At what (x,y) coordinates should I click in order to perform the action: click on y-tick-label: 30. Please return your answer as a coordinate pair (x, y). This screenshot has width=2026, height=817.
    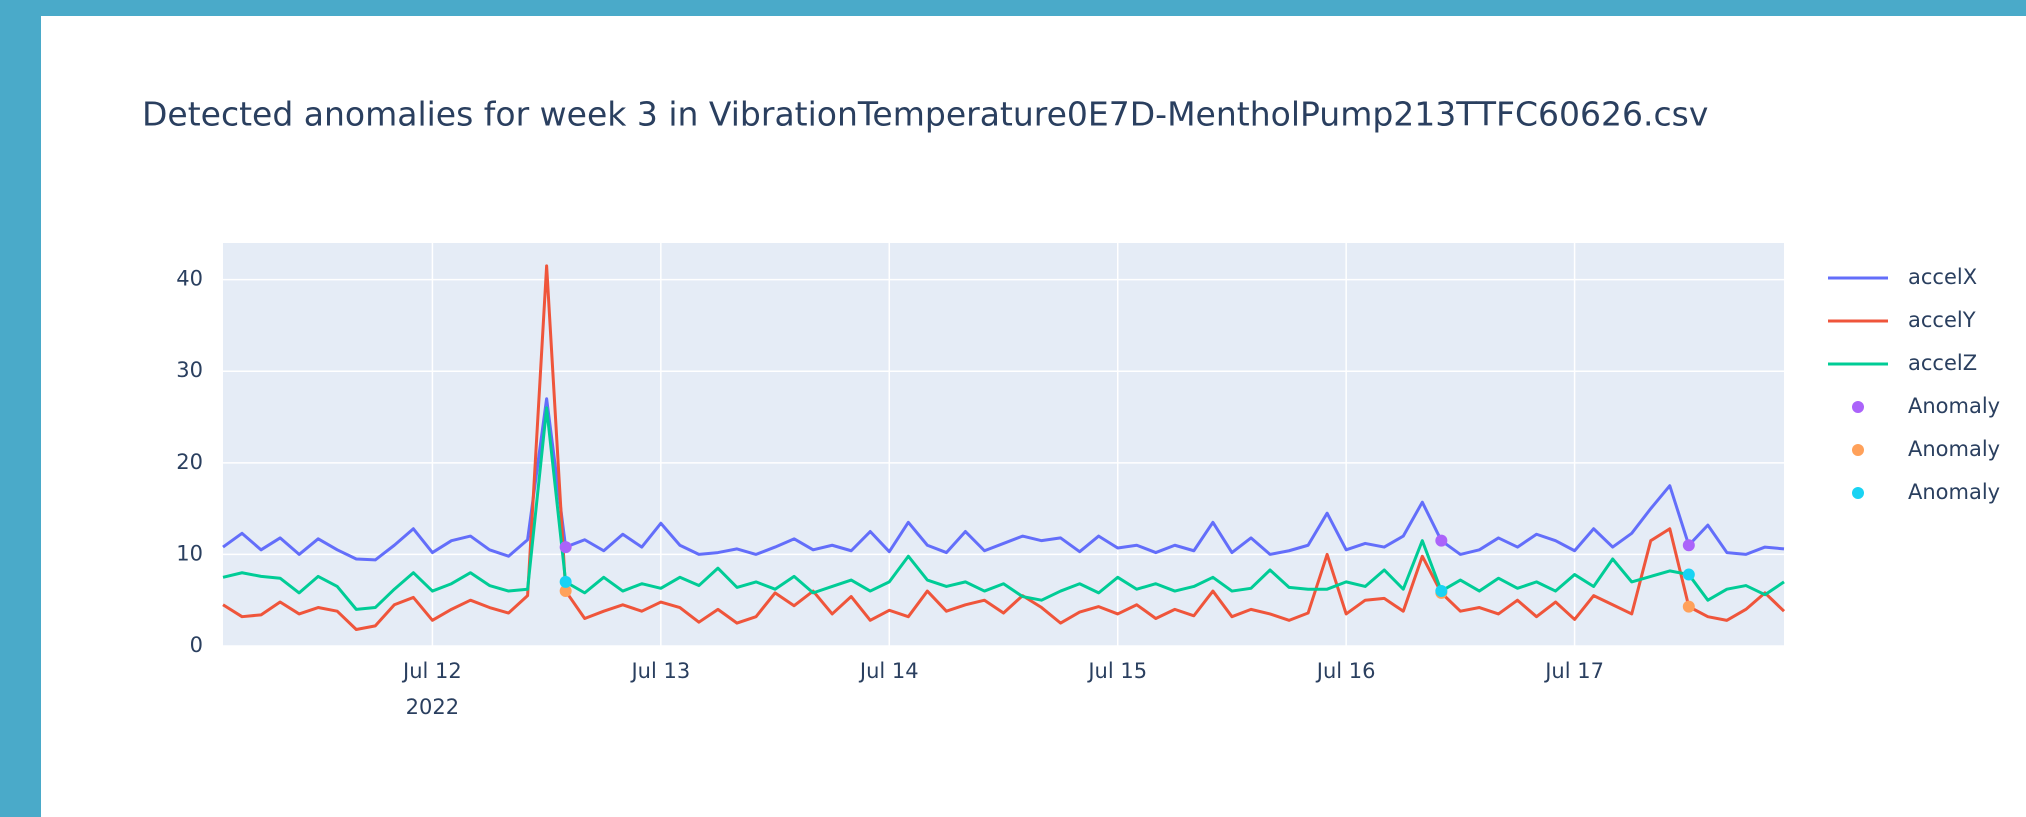
    Looking at the image, I should click on (189, 370).